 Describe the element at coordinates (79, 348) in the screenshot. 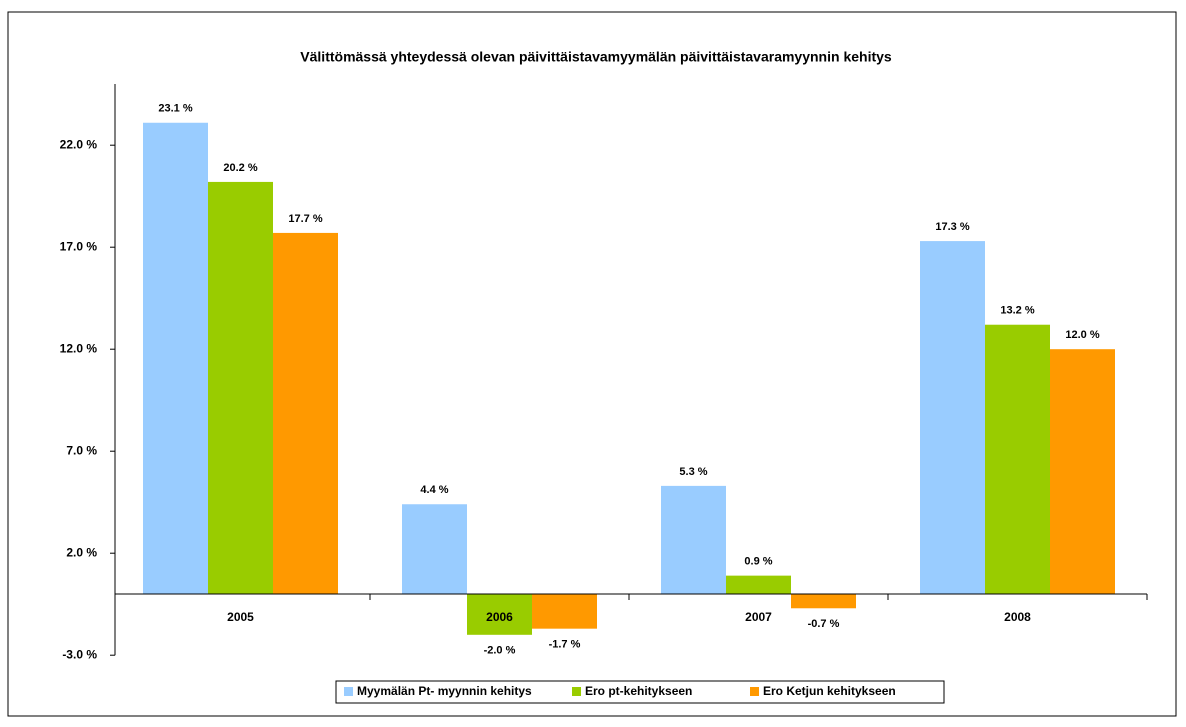

I see `y-tick-label: 12.0 %` at that location.